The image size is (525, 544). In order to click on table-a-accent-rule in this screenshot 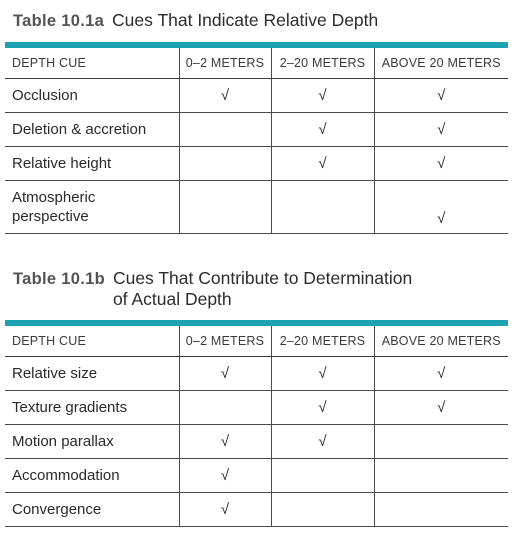, I will do `click(256, 45)`.